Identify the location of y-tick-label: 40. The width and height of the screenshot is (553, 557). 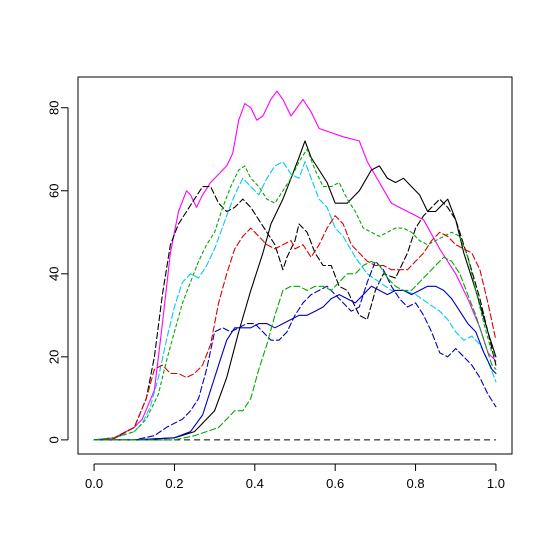
(54, 274).